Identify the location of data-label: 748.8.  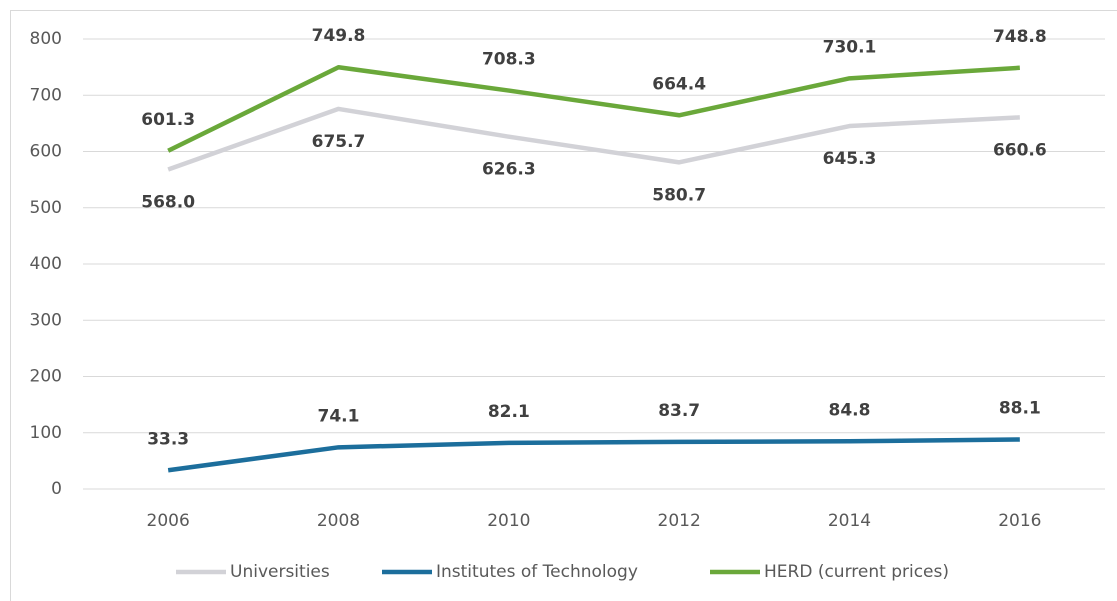
(1020, 37).